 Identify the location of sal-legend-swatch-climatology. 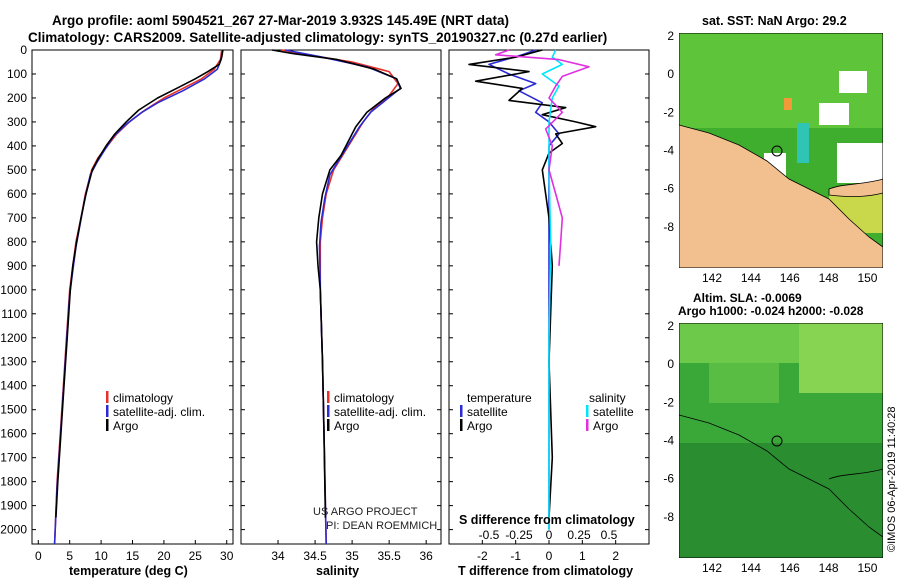
(328, 397).